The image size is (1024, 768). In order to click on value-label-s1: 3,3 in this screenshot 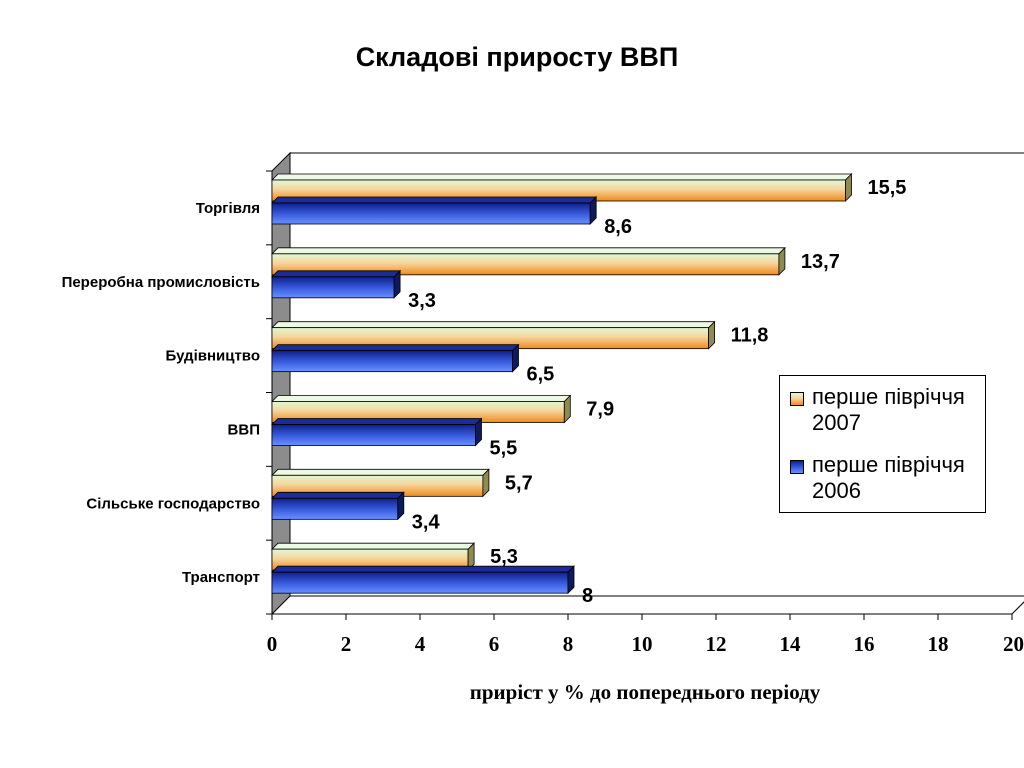, I will do `click(422, 301)`.